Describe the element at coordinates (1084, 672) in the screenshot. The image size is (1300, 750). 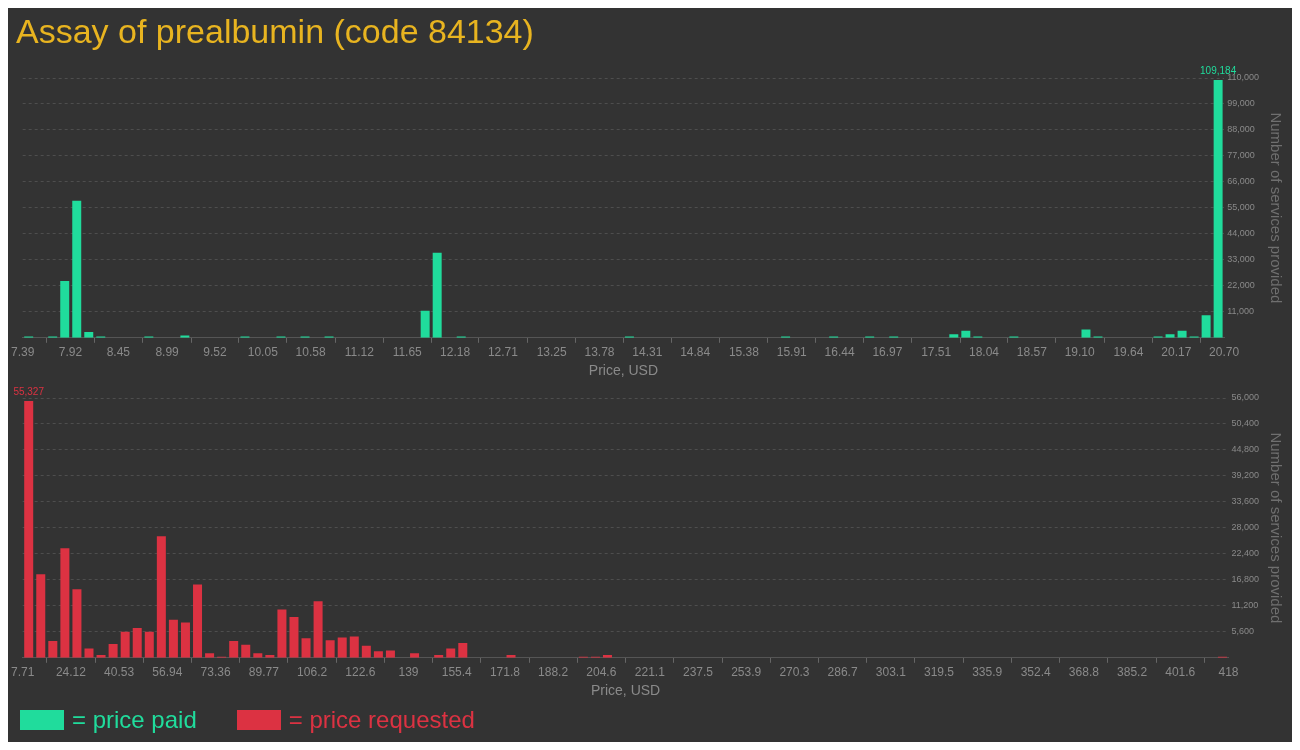
I see `x-tick-label: 368.8` at that location.